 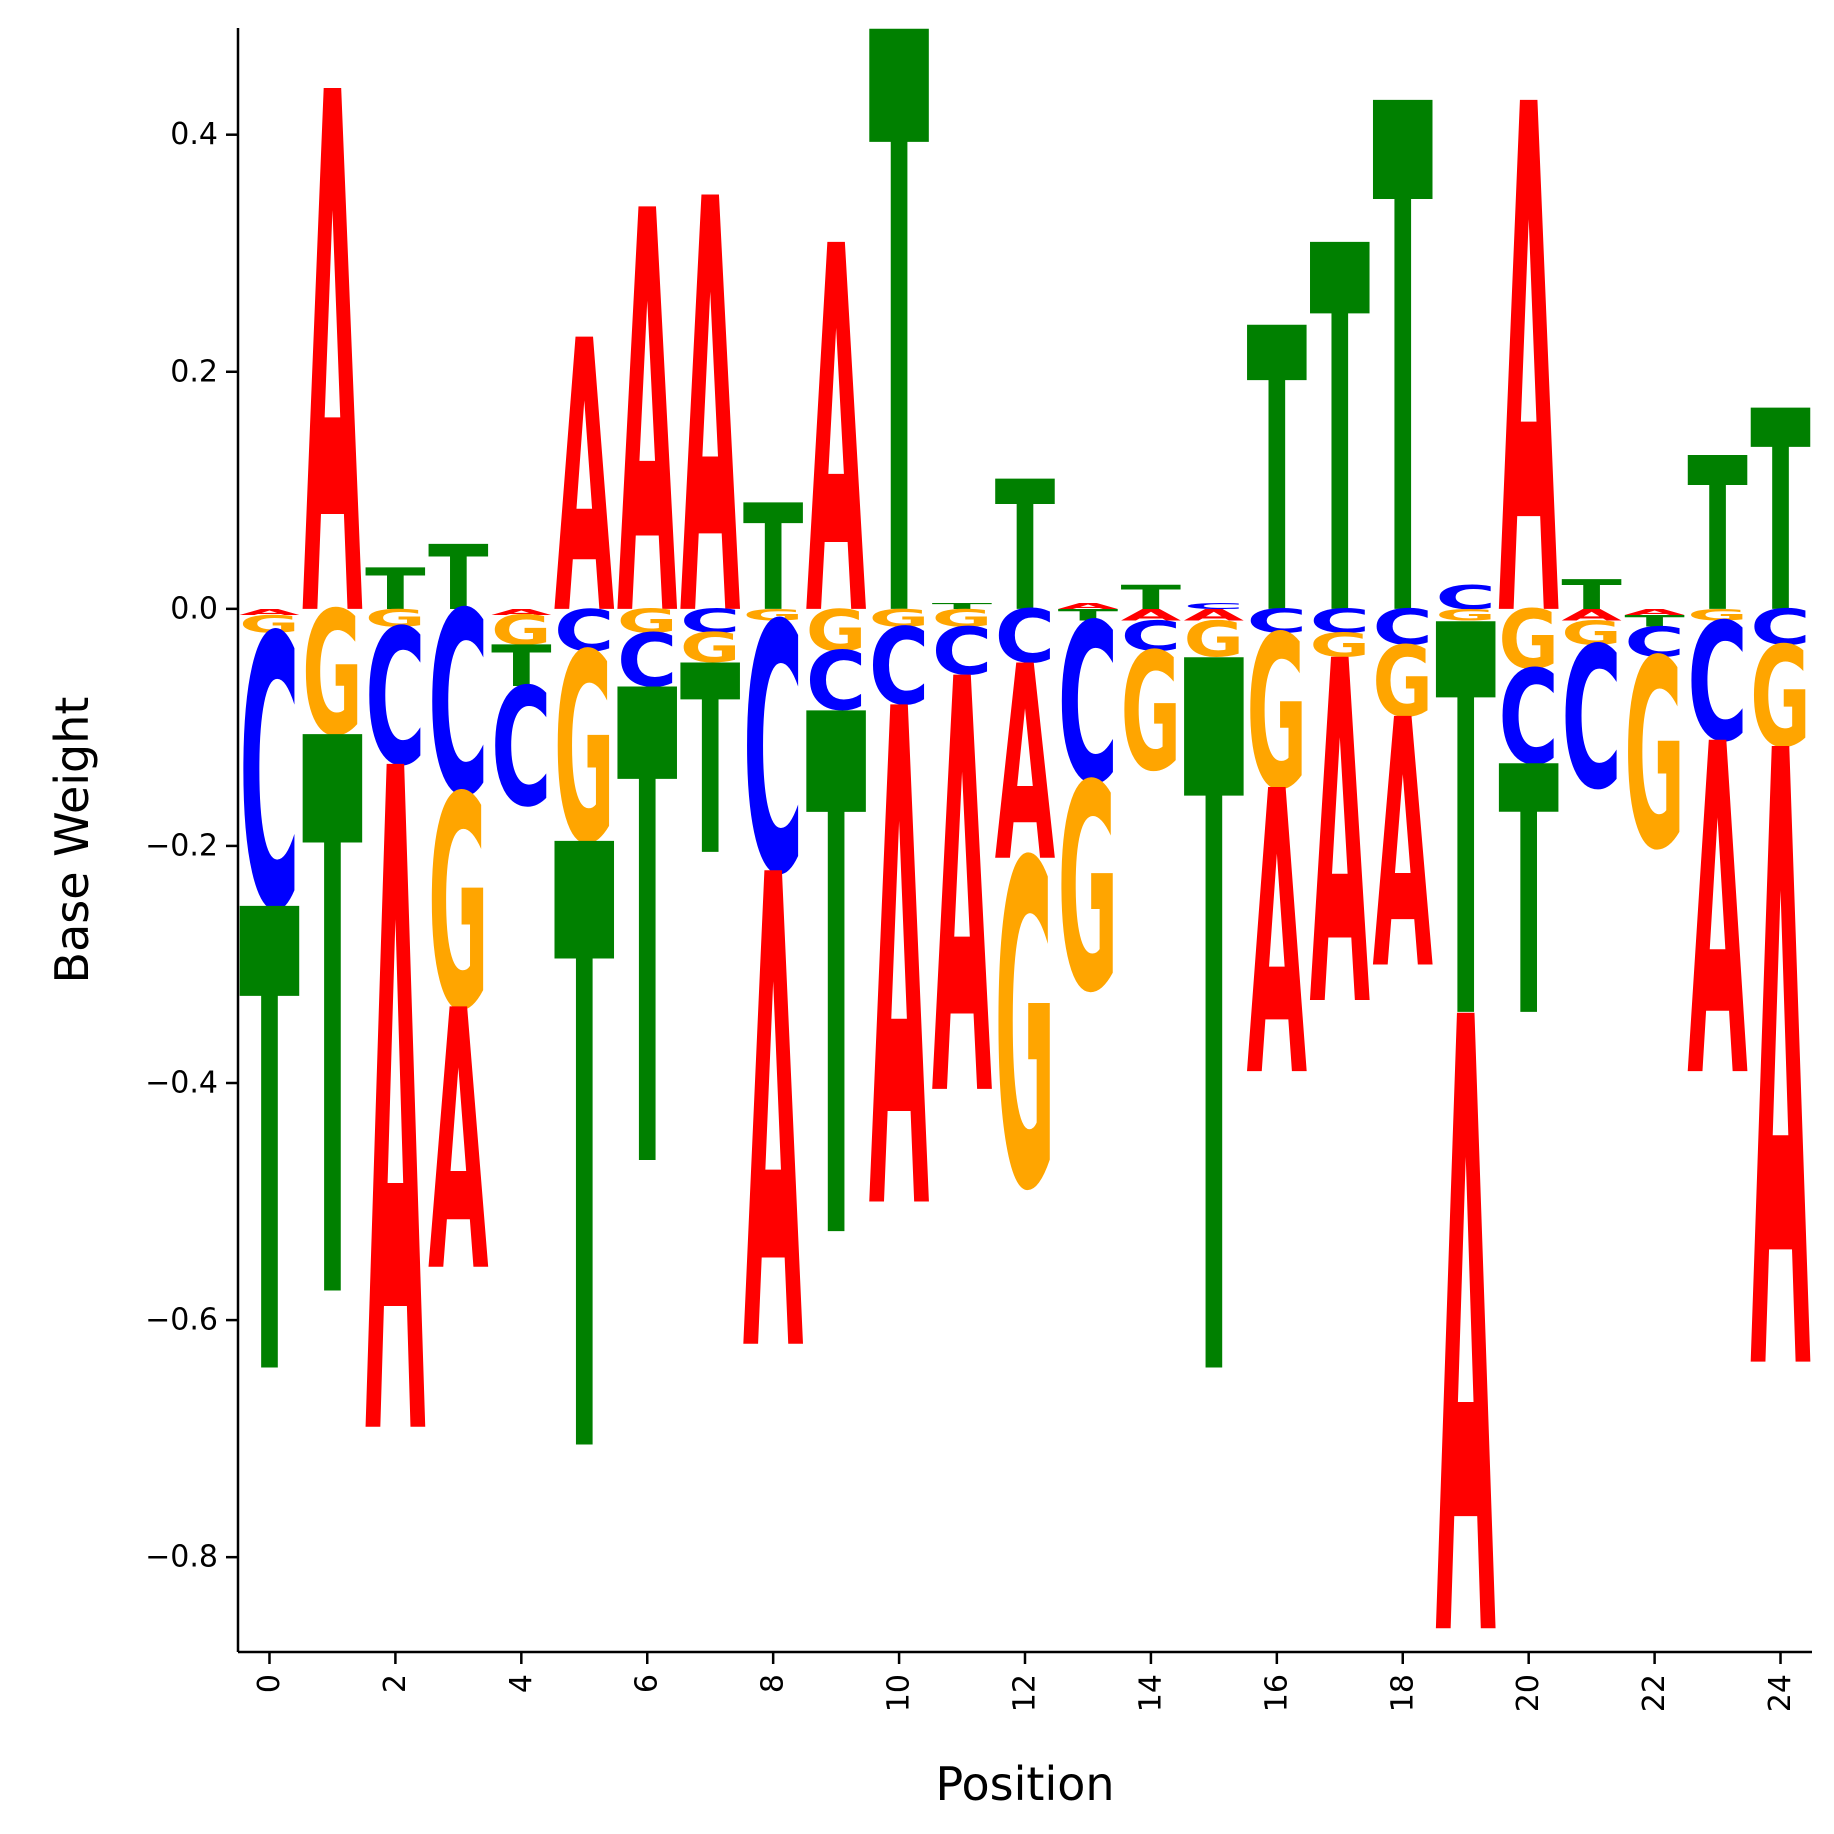 What do you see at coordinates (1088, 615) in the screenshot?
I see `logo-letter-T-pos-13: T` at bounding box center [1088, 615].